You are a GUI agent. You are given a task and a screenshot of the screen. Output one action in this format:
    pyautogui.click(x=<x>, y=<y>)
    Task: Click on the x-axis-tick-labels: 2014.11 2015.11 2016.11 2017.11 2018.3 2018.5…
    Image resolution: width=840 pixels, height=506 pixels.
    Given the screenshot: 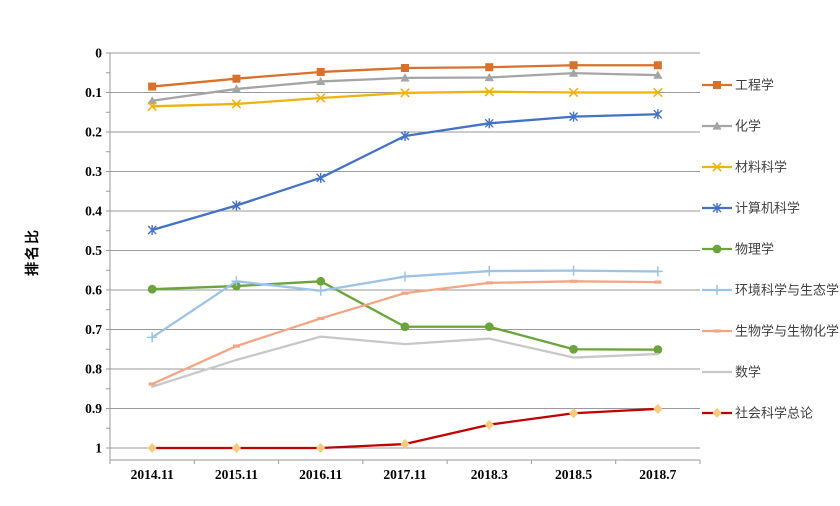 What is the action you would take?
    pyautogui.click(x=404, y=474)
    